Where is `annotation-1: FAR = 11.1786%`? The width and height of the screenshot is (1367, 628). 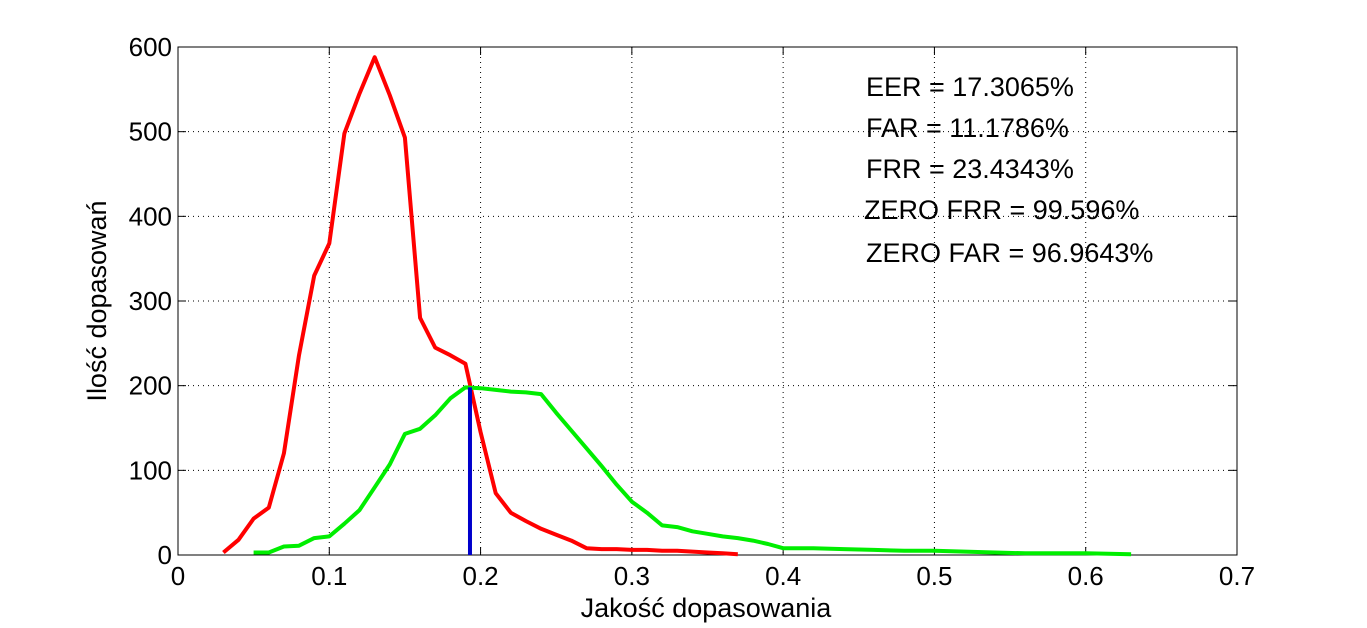 annotation-1: FAR = 11.1786% is located at coordinates (967, 128).